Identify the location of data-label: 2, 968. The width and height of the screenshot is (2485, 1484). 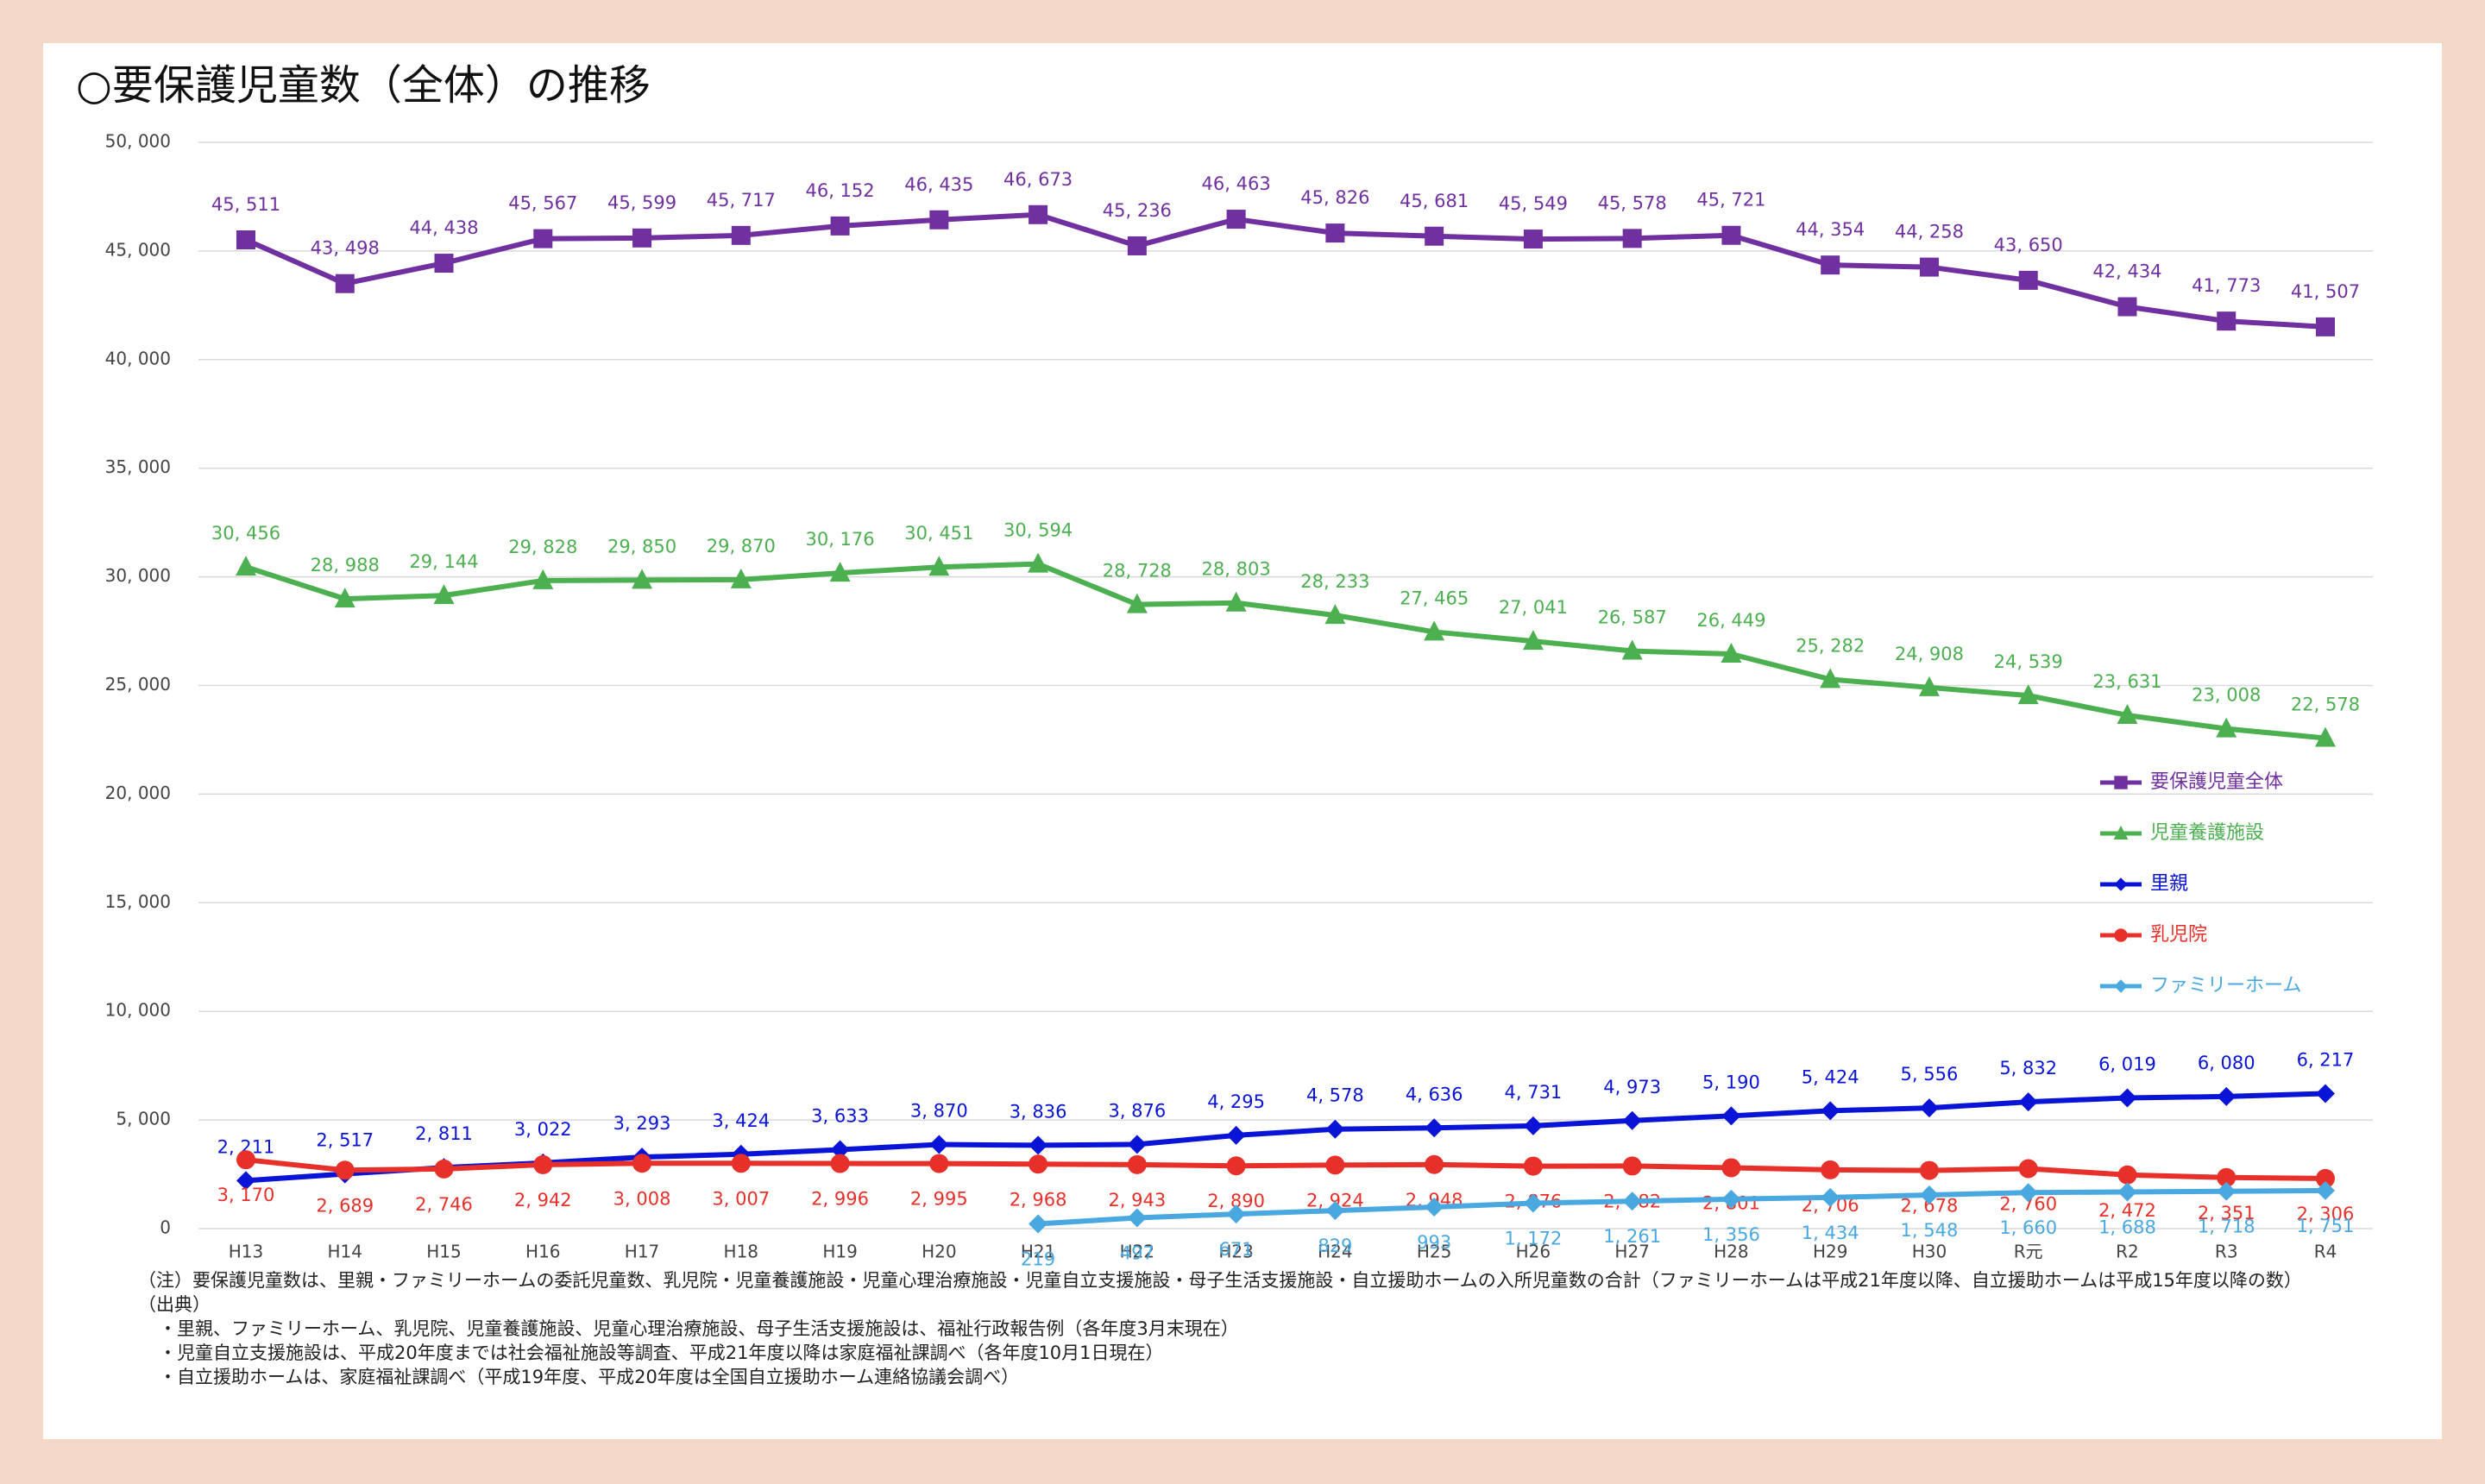
(1038, 1199).